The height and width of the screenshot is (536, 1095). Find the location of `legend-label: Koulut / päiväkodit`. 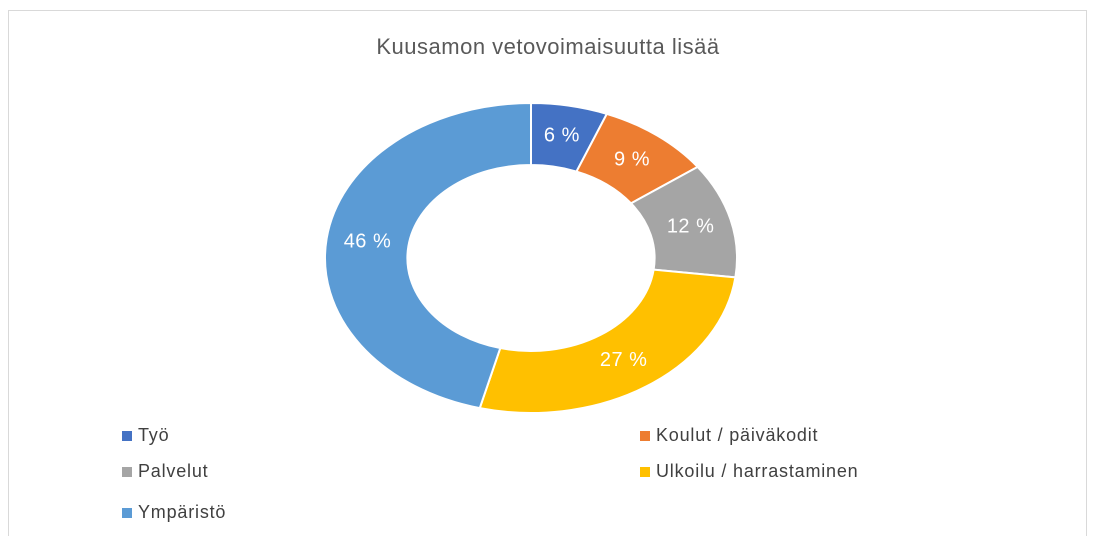

legend-label: Koulut / päiväkodit is located at coordinates (737, 435).